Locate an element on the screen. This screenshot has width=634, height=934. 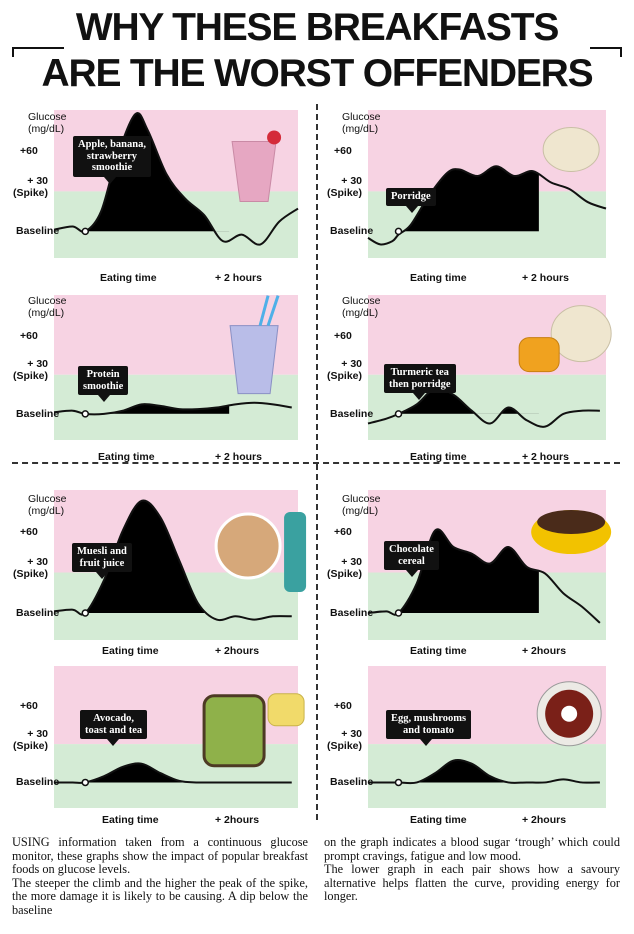
callout-line: Egg, mushrooms is located at coordinates (429, 718).